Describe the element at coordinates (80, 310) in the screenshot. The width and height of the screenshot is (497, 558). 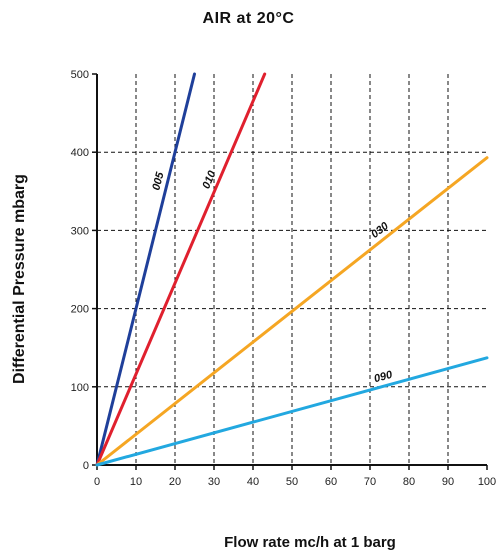
I see `y-tick-label: 200` at that location.